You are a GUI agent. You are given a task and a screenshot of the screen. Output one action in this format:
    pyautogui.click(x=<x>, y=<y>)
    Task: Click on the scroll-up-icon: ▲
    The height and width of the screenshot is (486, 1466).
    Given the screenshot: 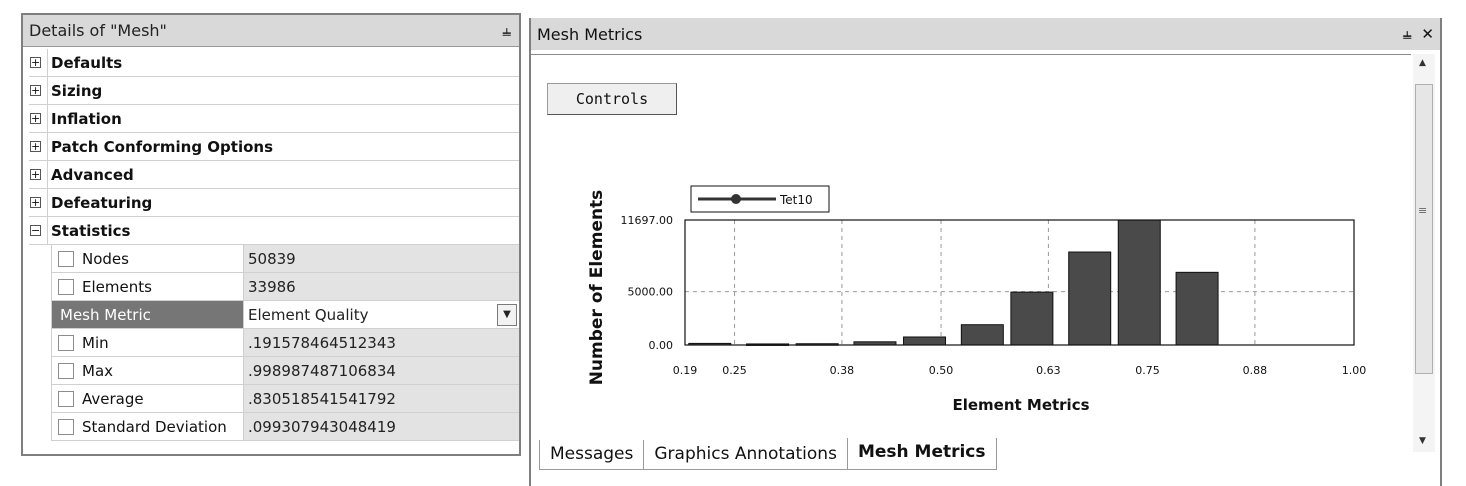 What is the action you would take?
    pyautogui.click(x=1422, y=63)
    